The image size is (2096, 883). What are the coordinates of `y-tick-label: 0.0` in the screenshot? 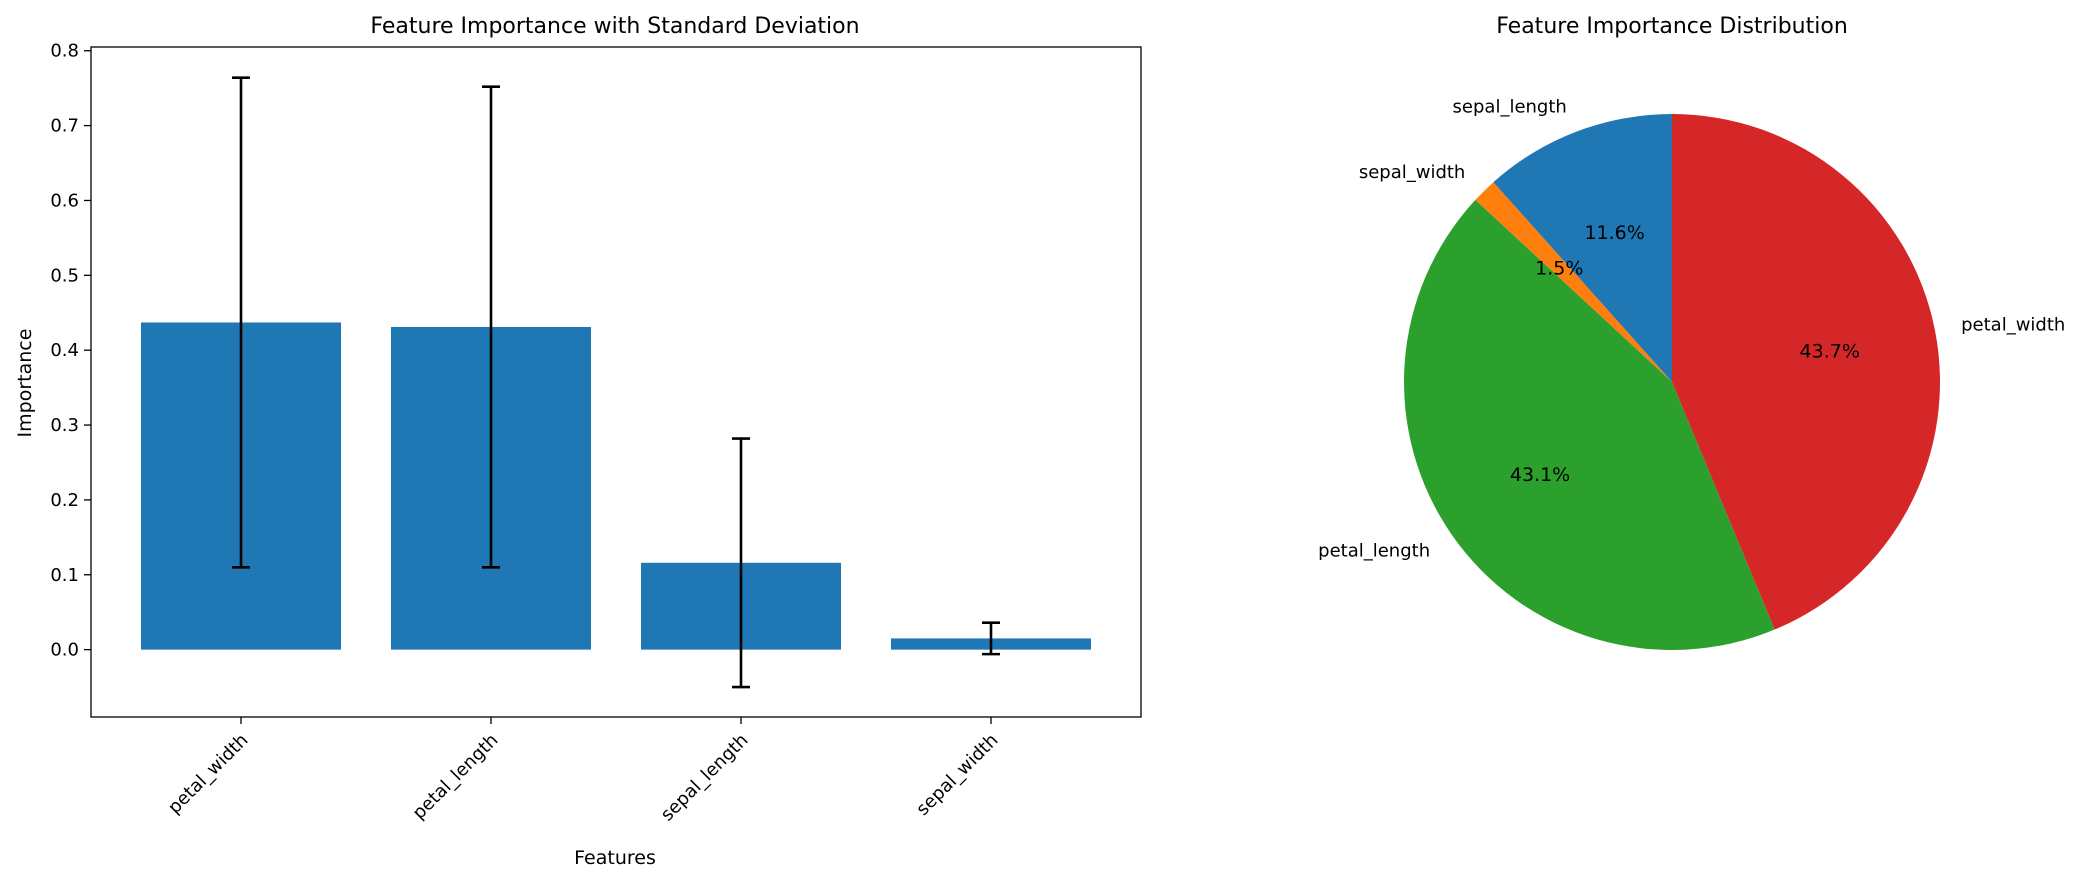 It's located at (64, 650).